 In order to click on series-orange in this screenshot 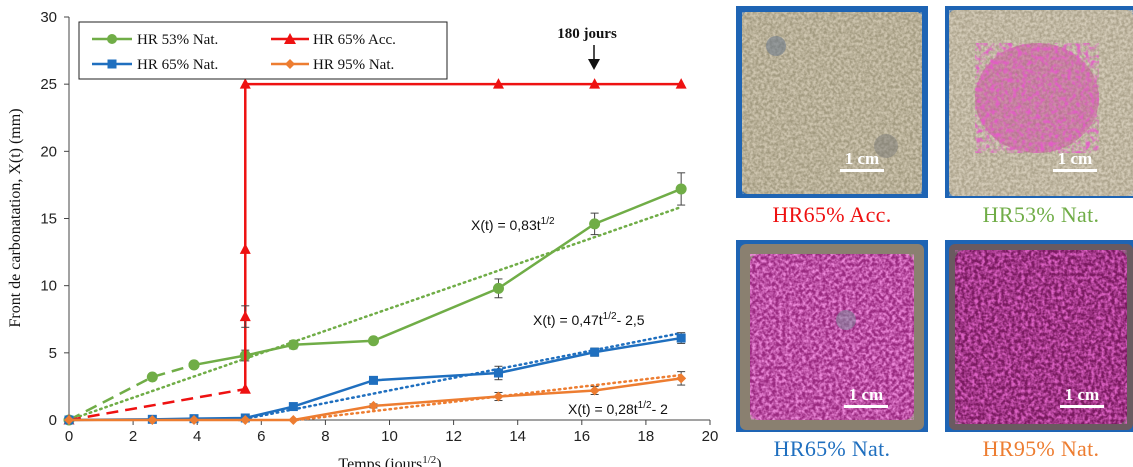, I will do `click(375, 398)`.